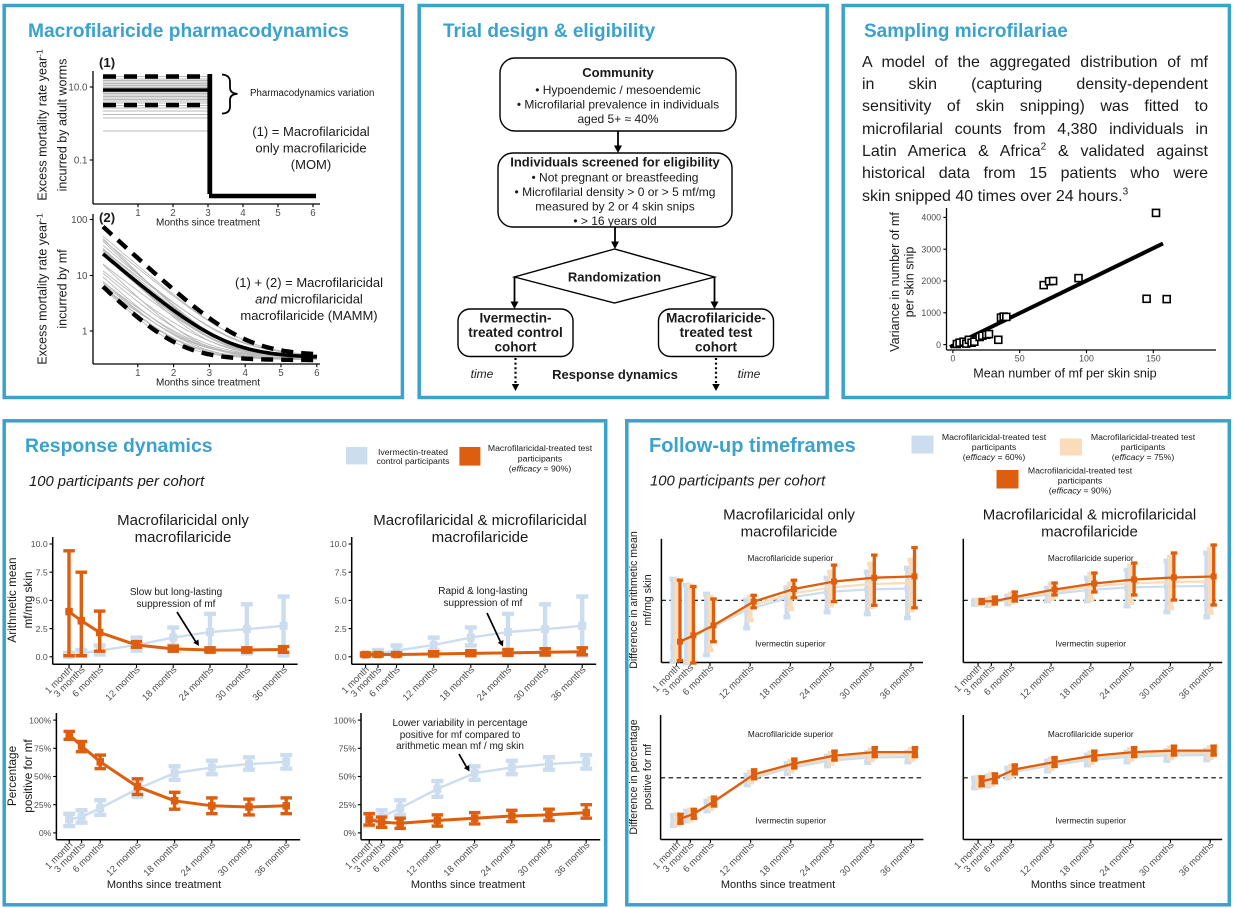  Describe the element at coordinates (1153, 359) in the screenshot. I see `svg-text: 150` at that location.